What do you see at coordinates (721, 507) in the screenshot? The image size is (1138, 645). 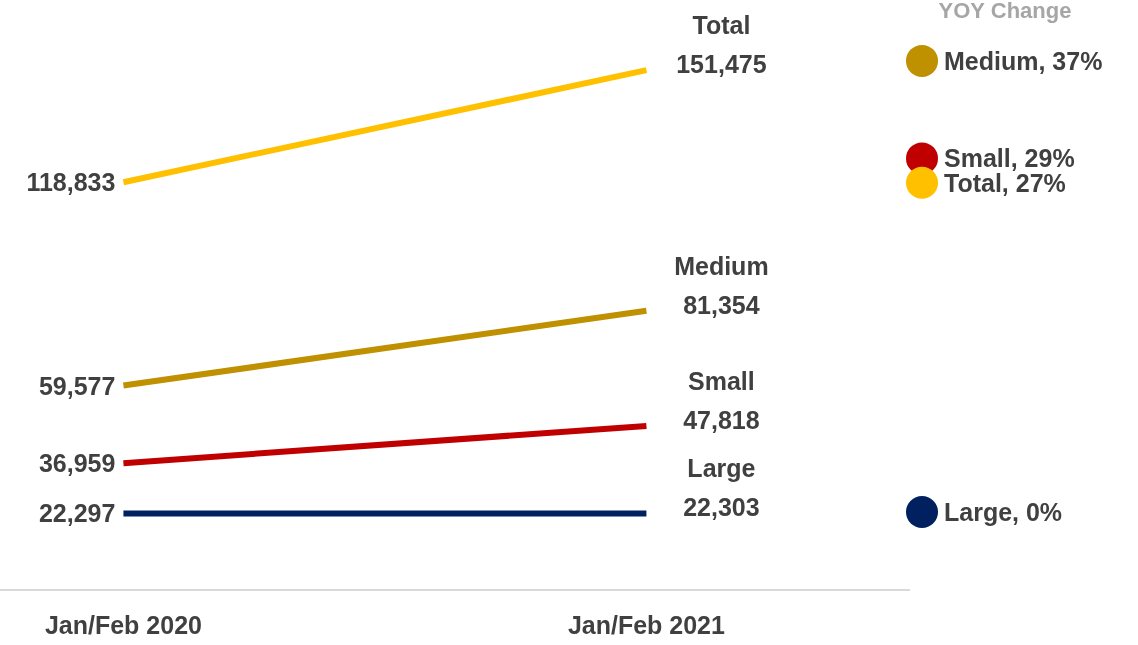 I see `data-label: 22,303` at bounding box center [721, 507].